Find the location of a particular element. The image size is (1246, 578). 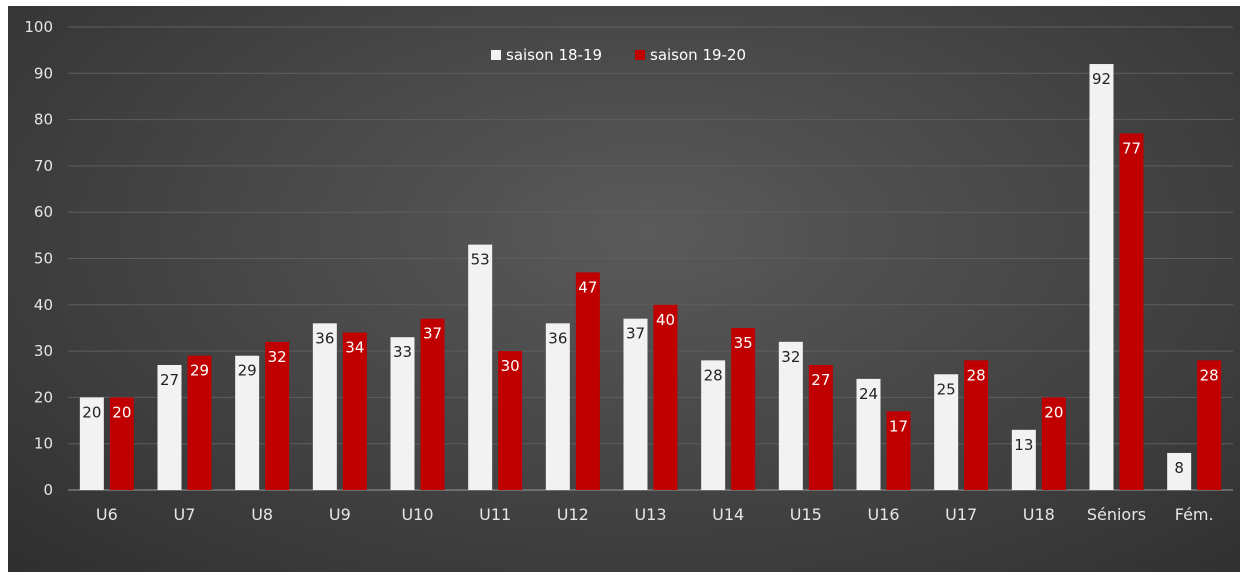

data-label: 13 is located at coordinates (1023, 445).